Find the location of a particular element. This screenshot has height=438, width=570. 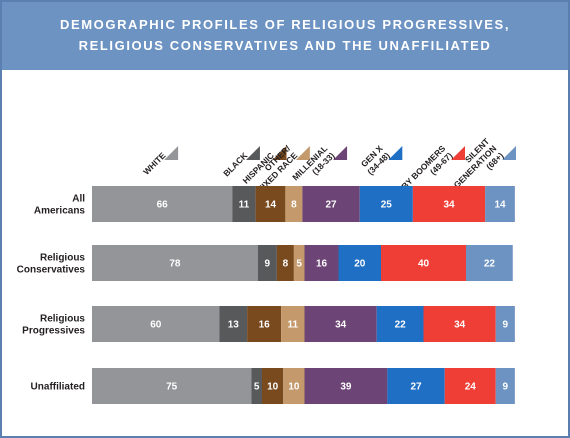

legend-header-0: WHITE is located at coordinates (160, 161).